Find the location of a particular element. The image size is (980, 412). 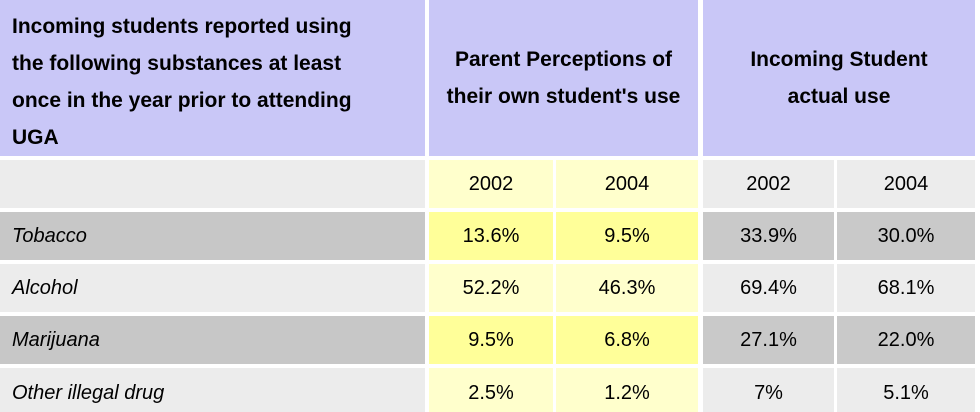

data-cell: 52.2% is located at coordinates (489, 286).